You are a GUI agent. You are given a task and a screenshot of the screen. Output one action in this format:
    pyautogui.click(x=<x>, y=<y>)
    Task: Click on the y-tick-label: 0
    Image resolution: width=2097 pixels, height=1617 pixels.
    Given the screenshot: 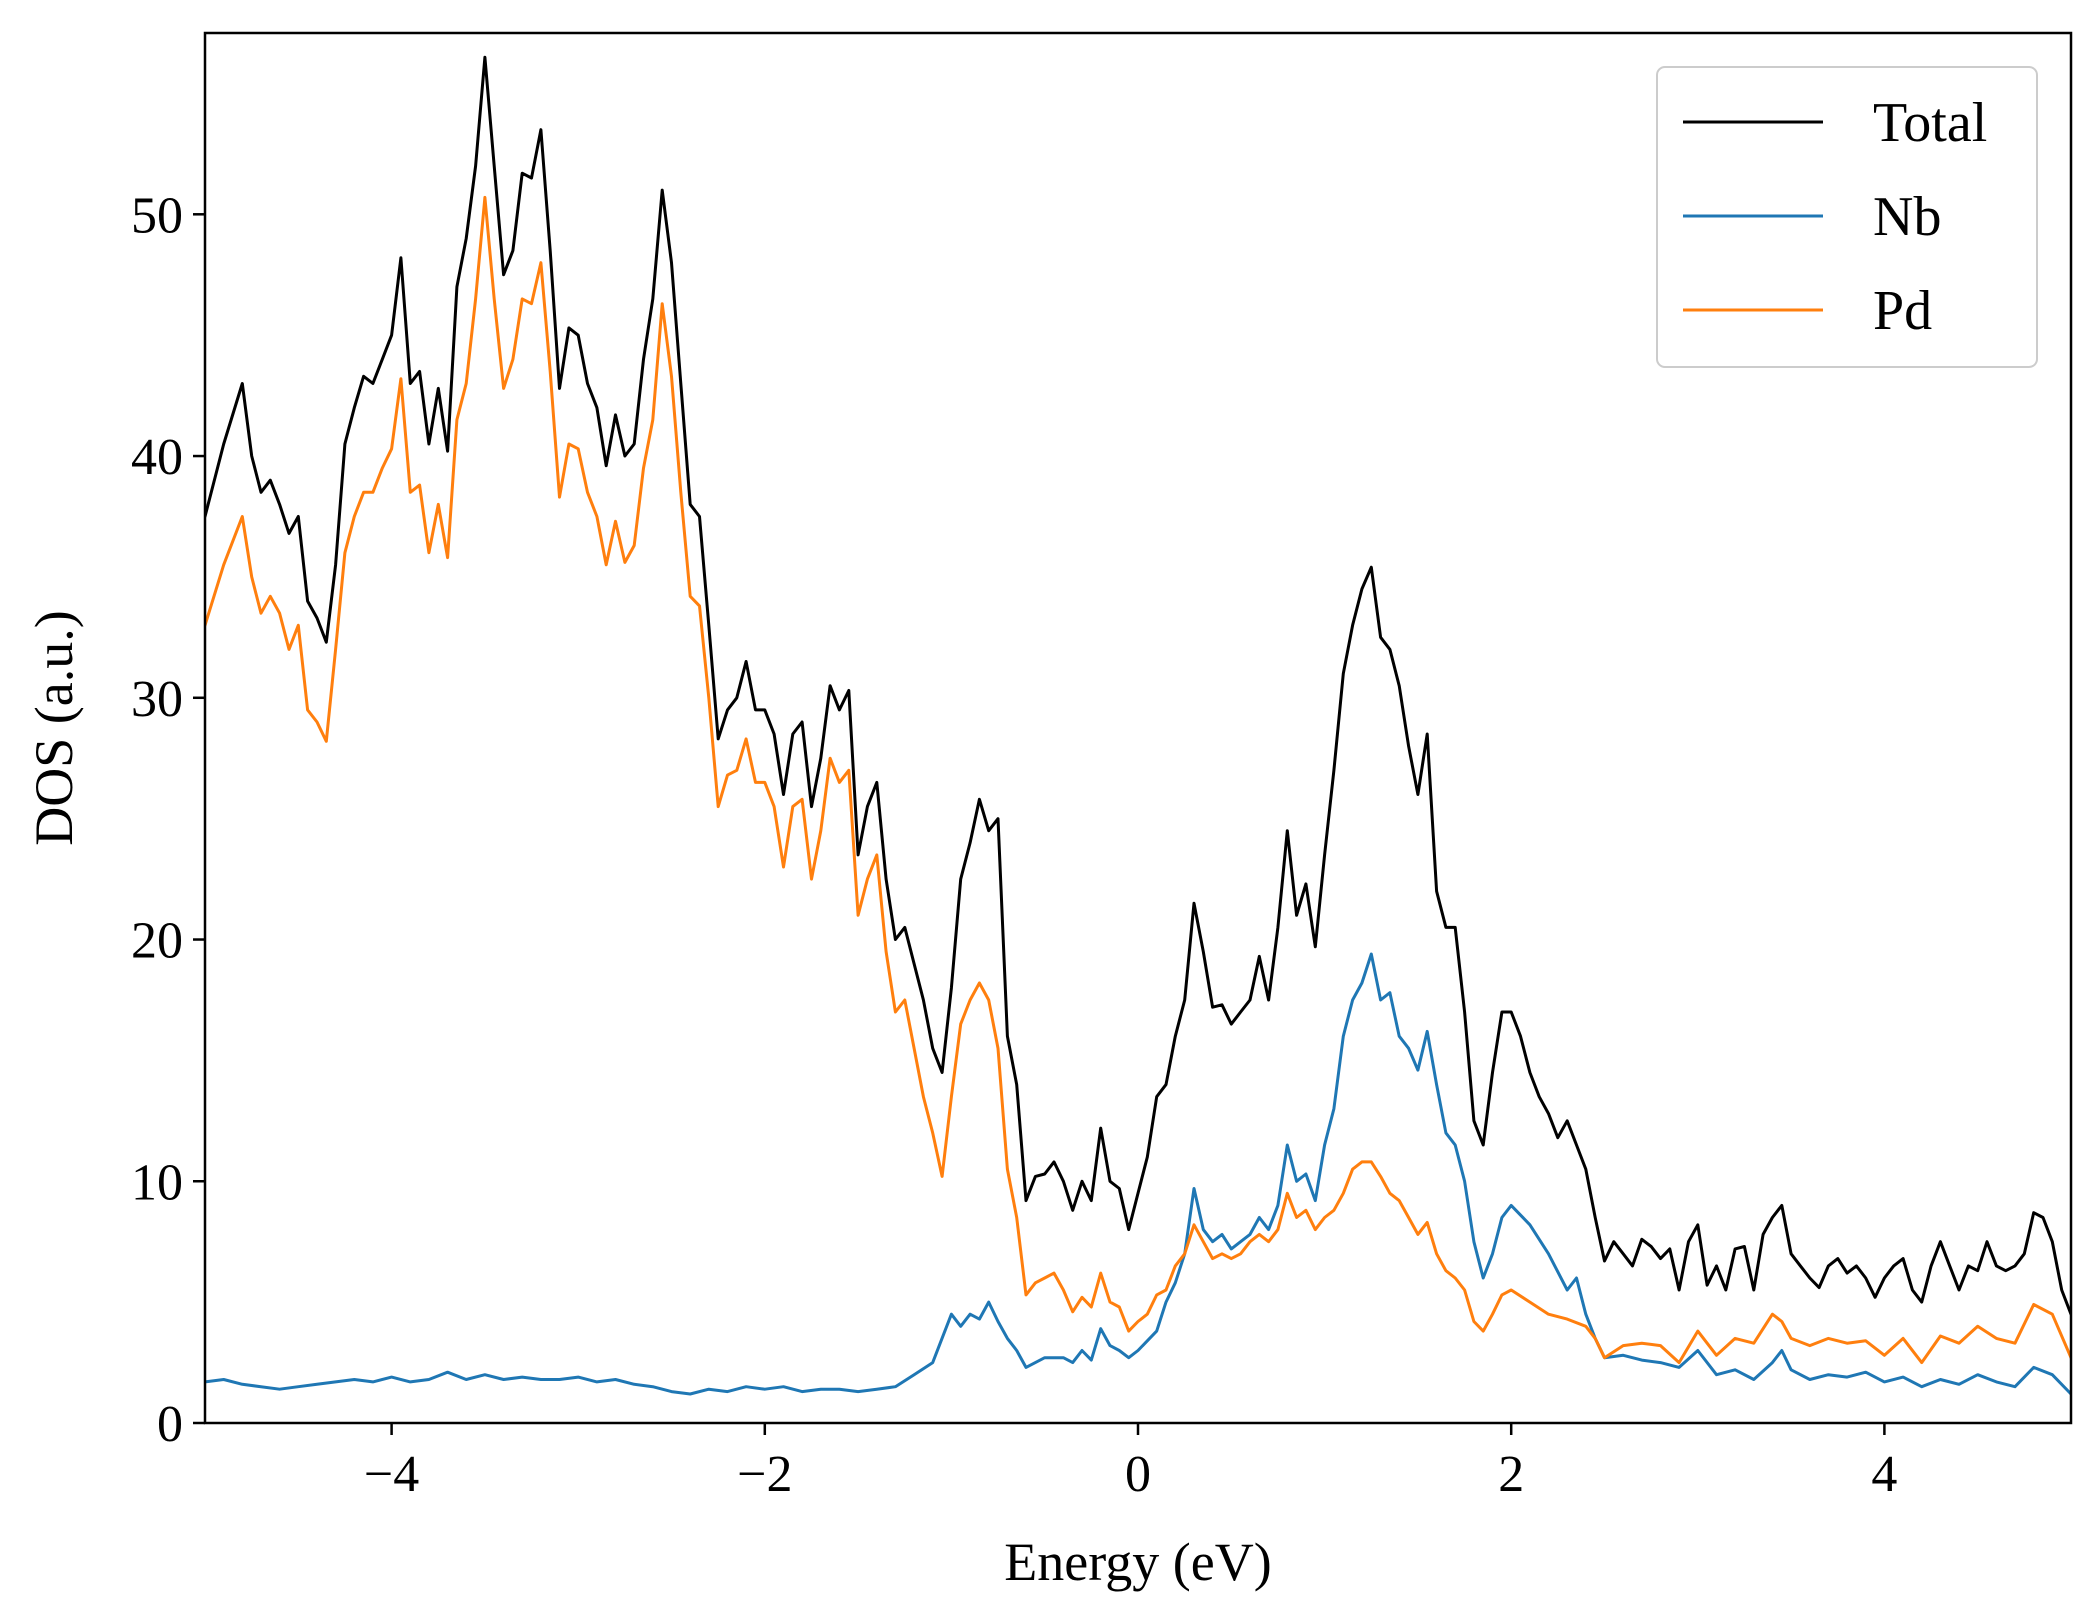 What is the action you would take?
    pyautogui.click(x=170, y=1424)
    